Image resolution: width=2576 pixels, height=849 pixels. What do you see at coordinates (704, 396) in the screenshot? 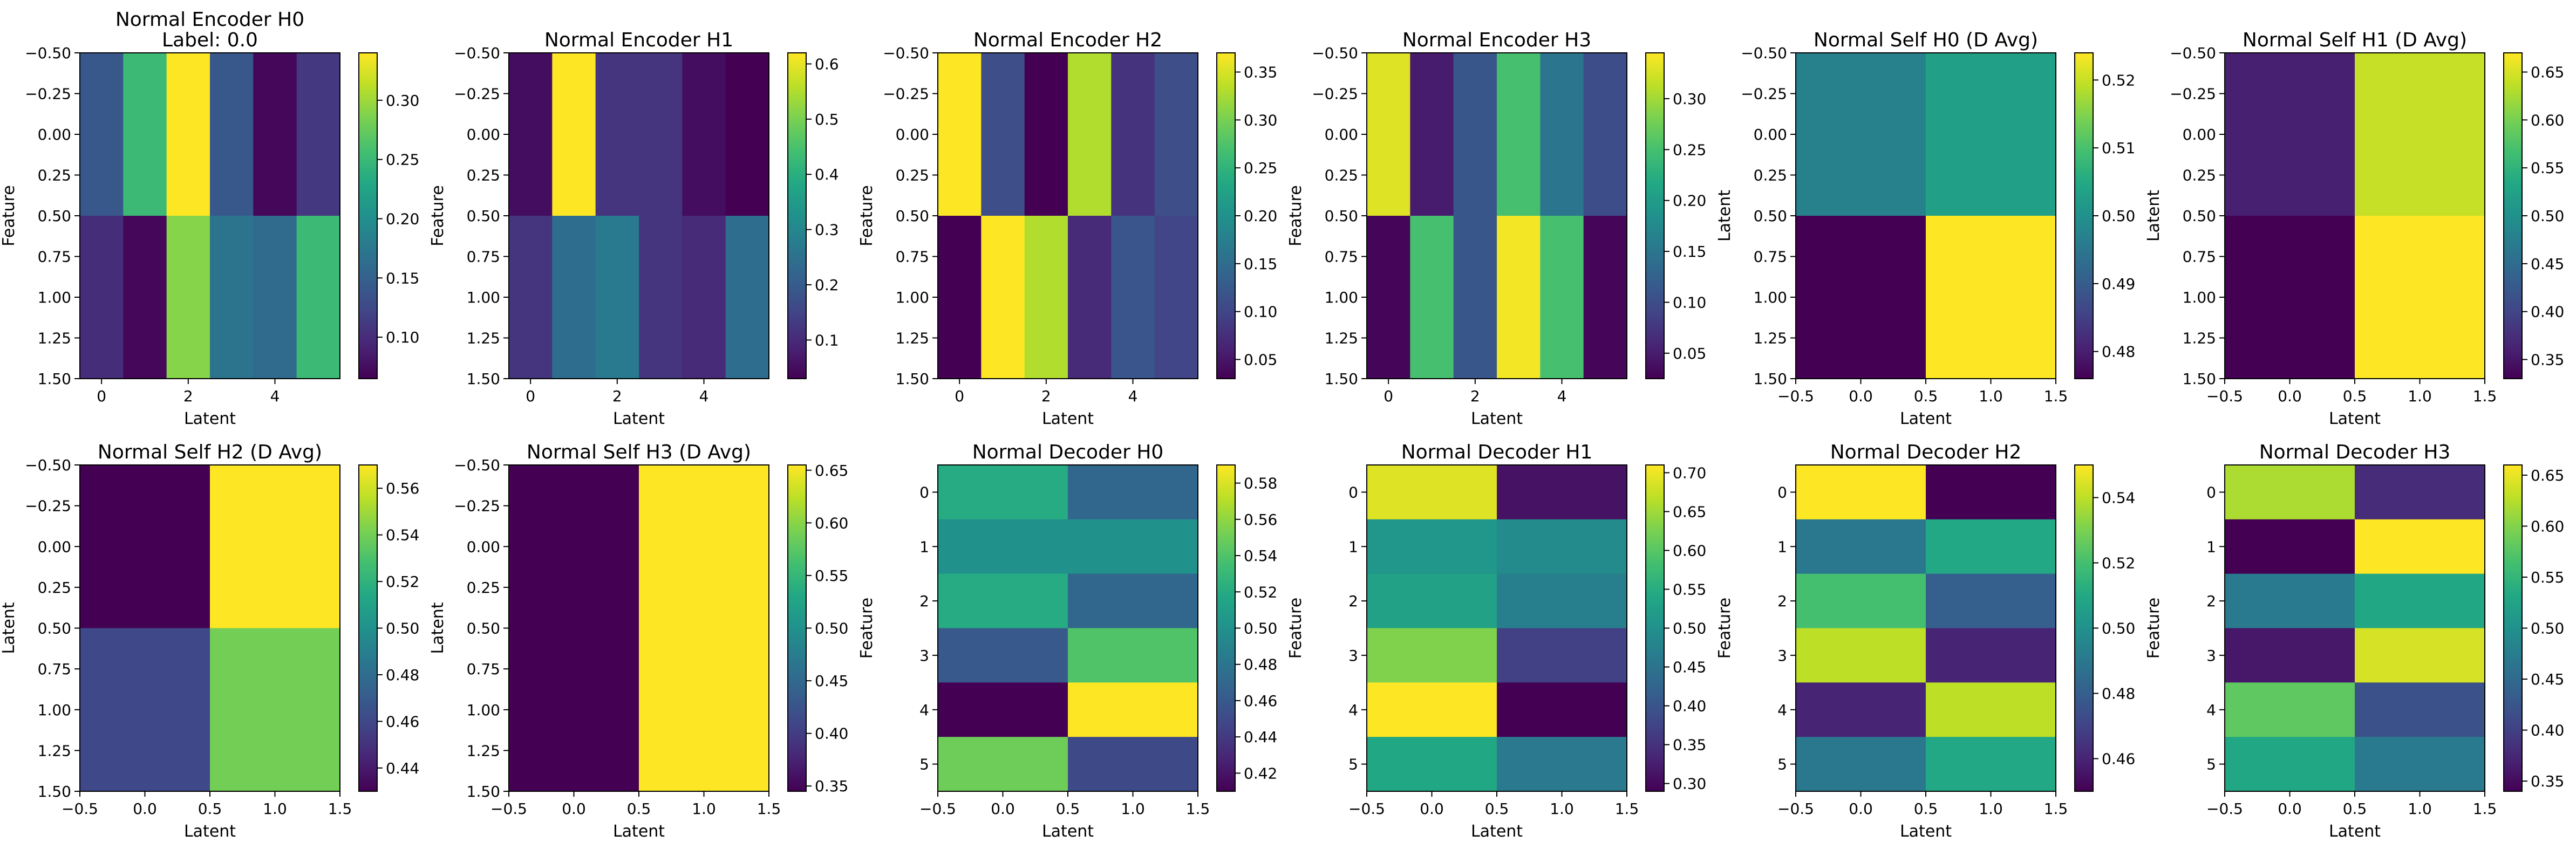
I see `x-tick-label: 4` at bounding box center [704, 396].